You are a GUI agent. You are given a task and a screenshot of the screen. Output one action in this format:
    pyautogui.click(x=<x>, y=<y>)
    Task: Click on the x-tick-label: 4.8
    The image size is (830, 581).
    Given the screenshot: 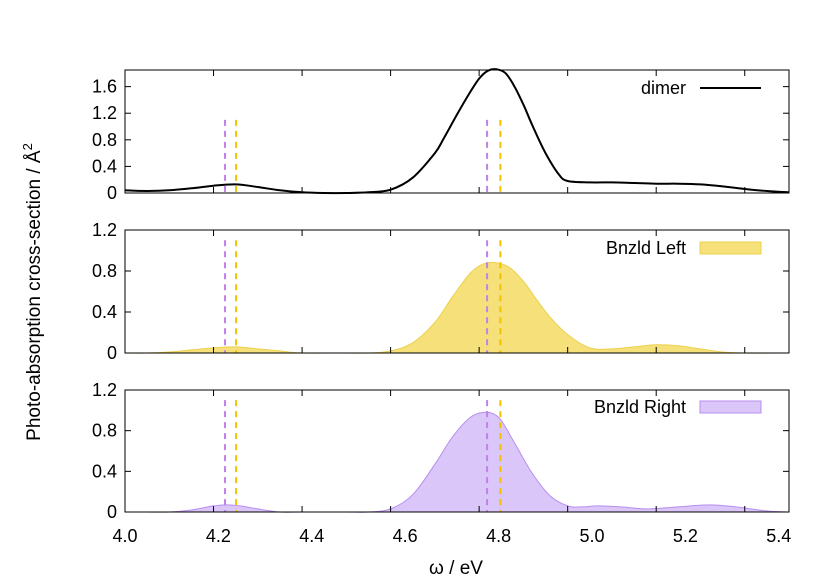 What is the action you would take?
    pyautogui.click(x=498, y=536)
    